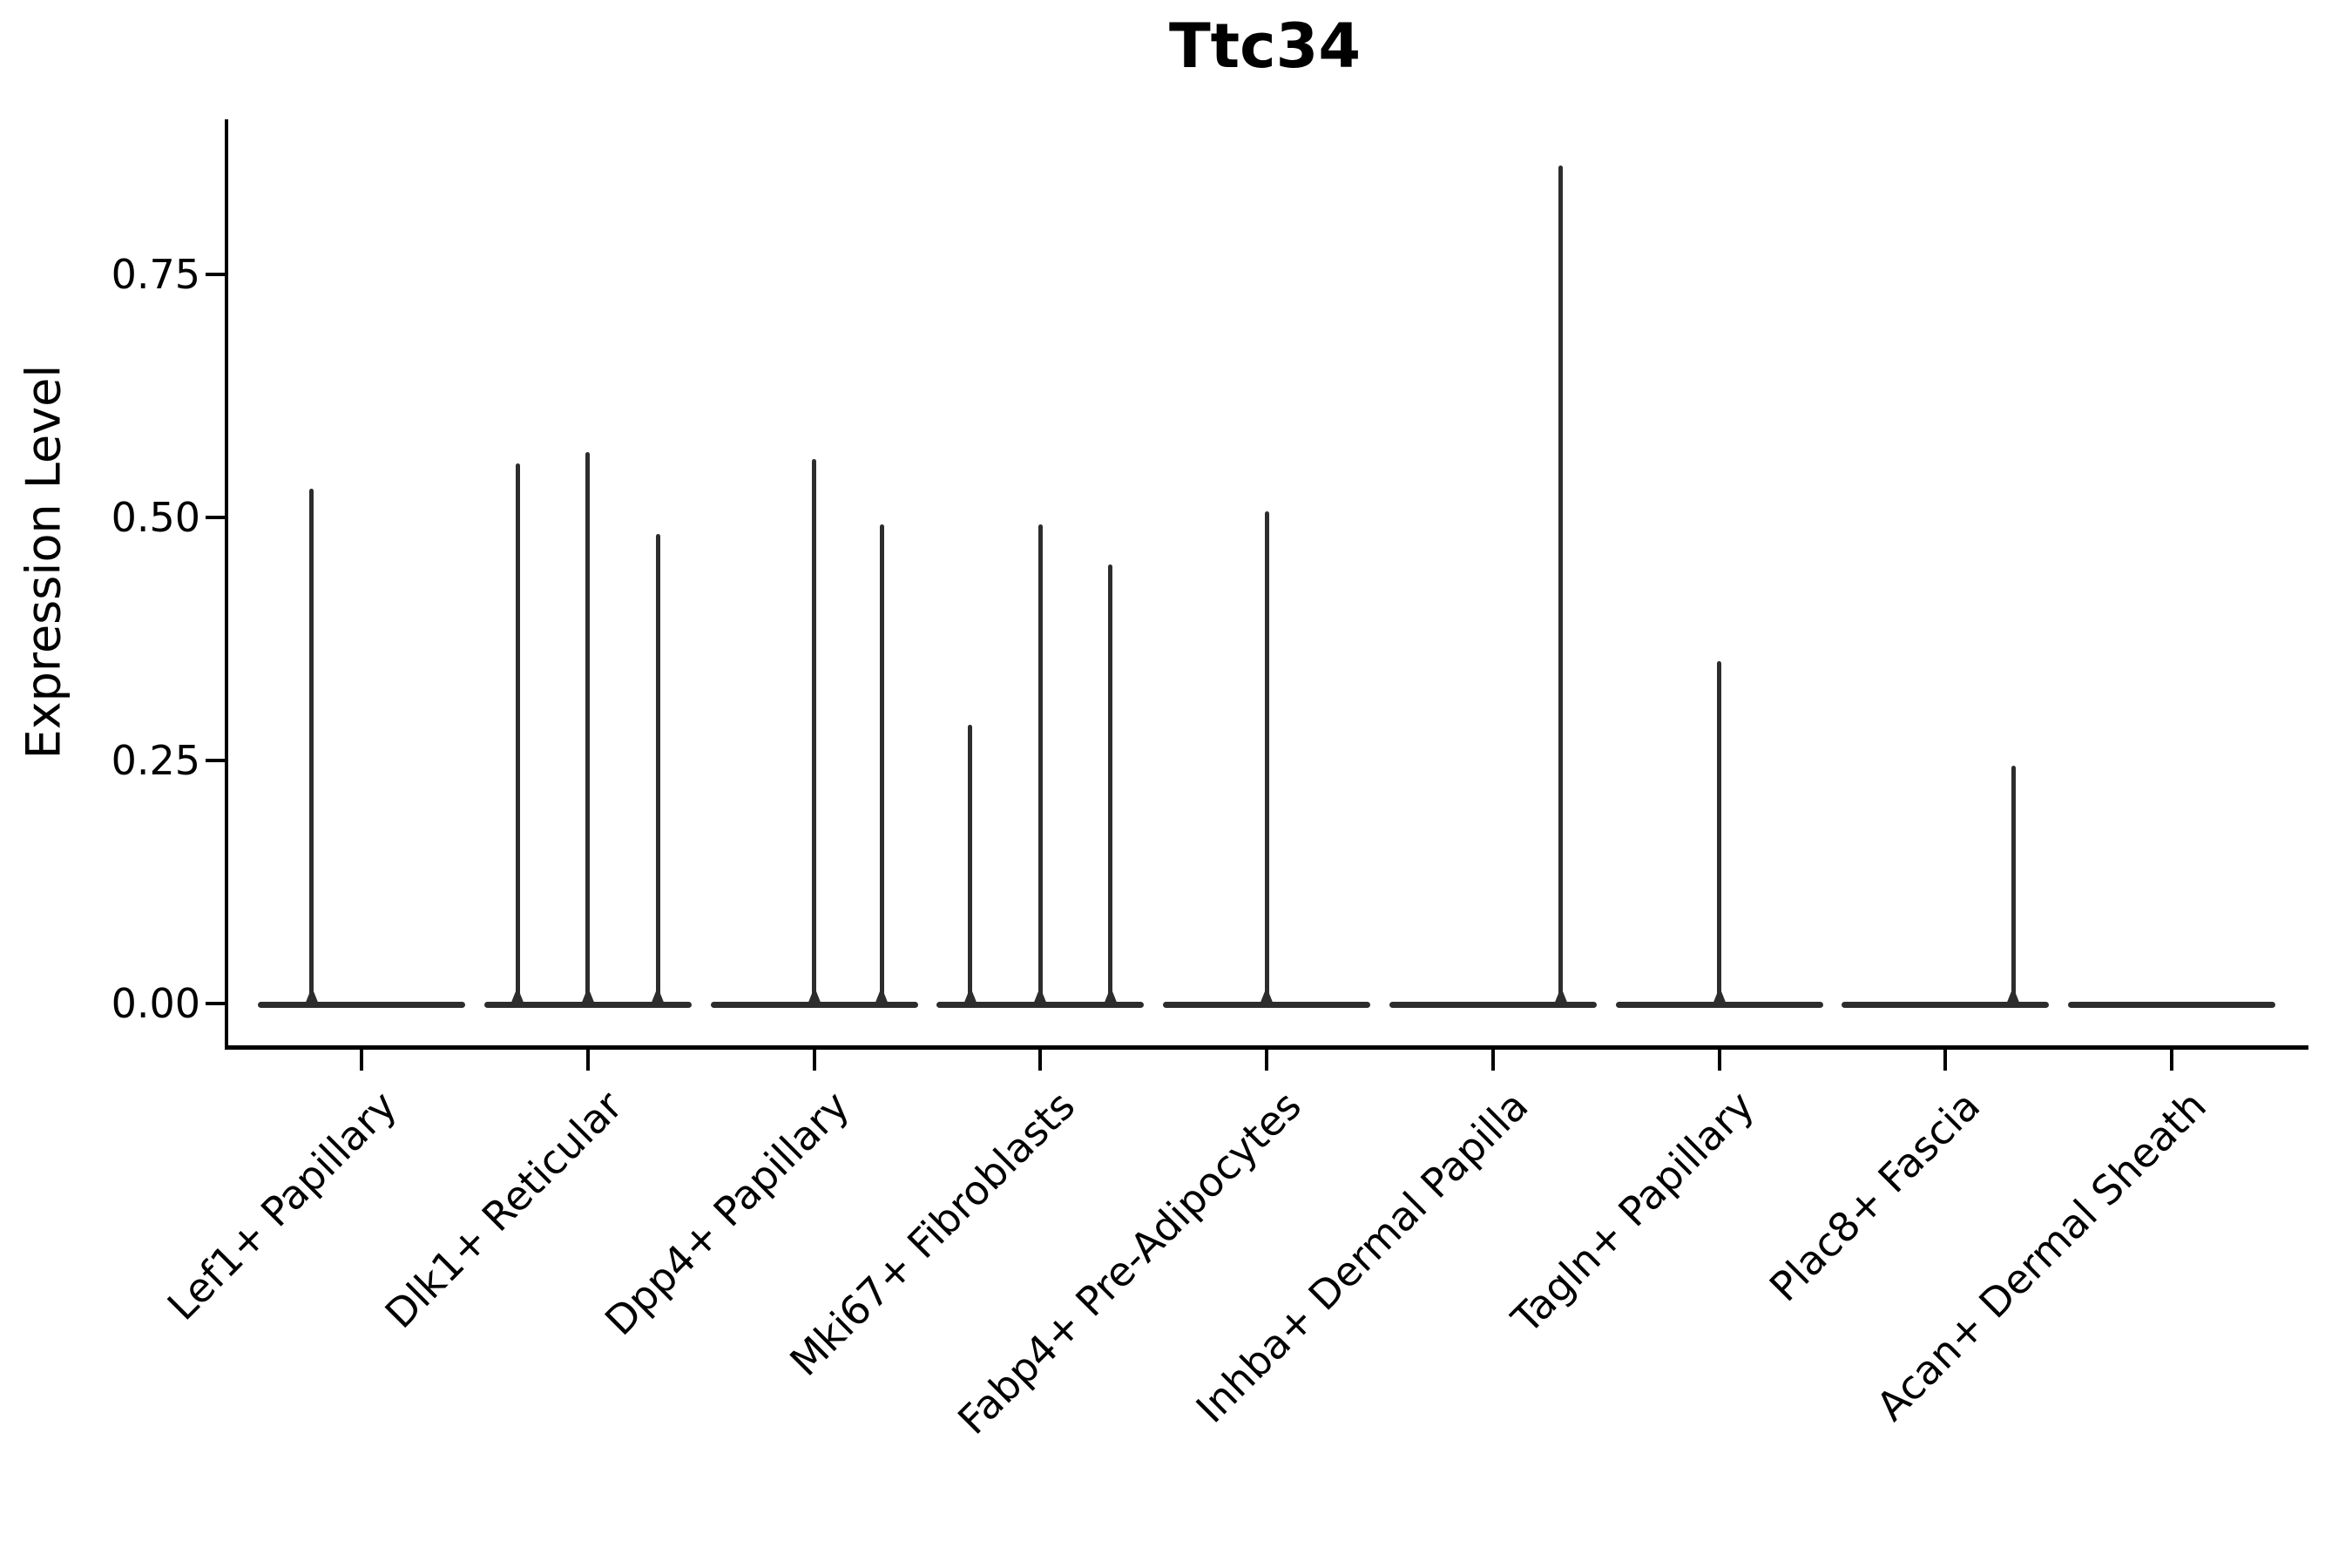 The image size is (2352, 1568). Describe the element at coordinates (155, 1004) in the screenshot. I see `y-tick-label: 0.00` at that location.